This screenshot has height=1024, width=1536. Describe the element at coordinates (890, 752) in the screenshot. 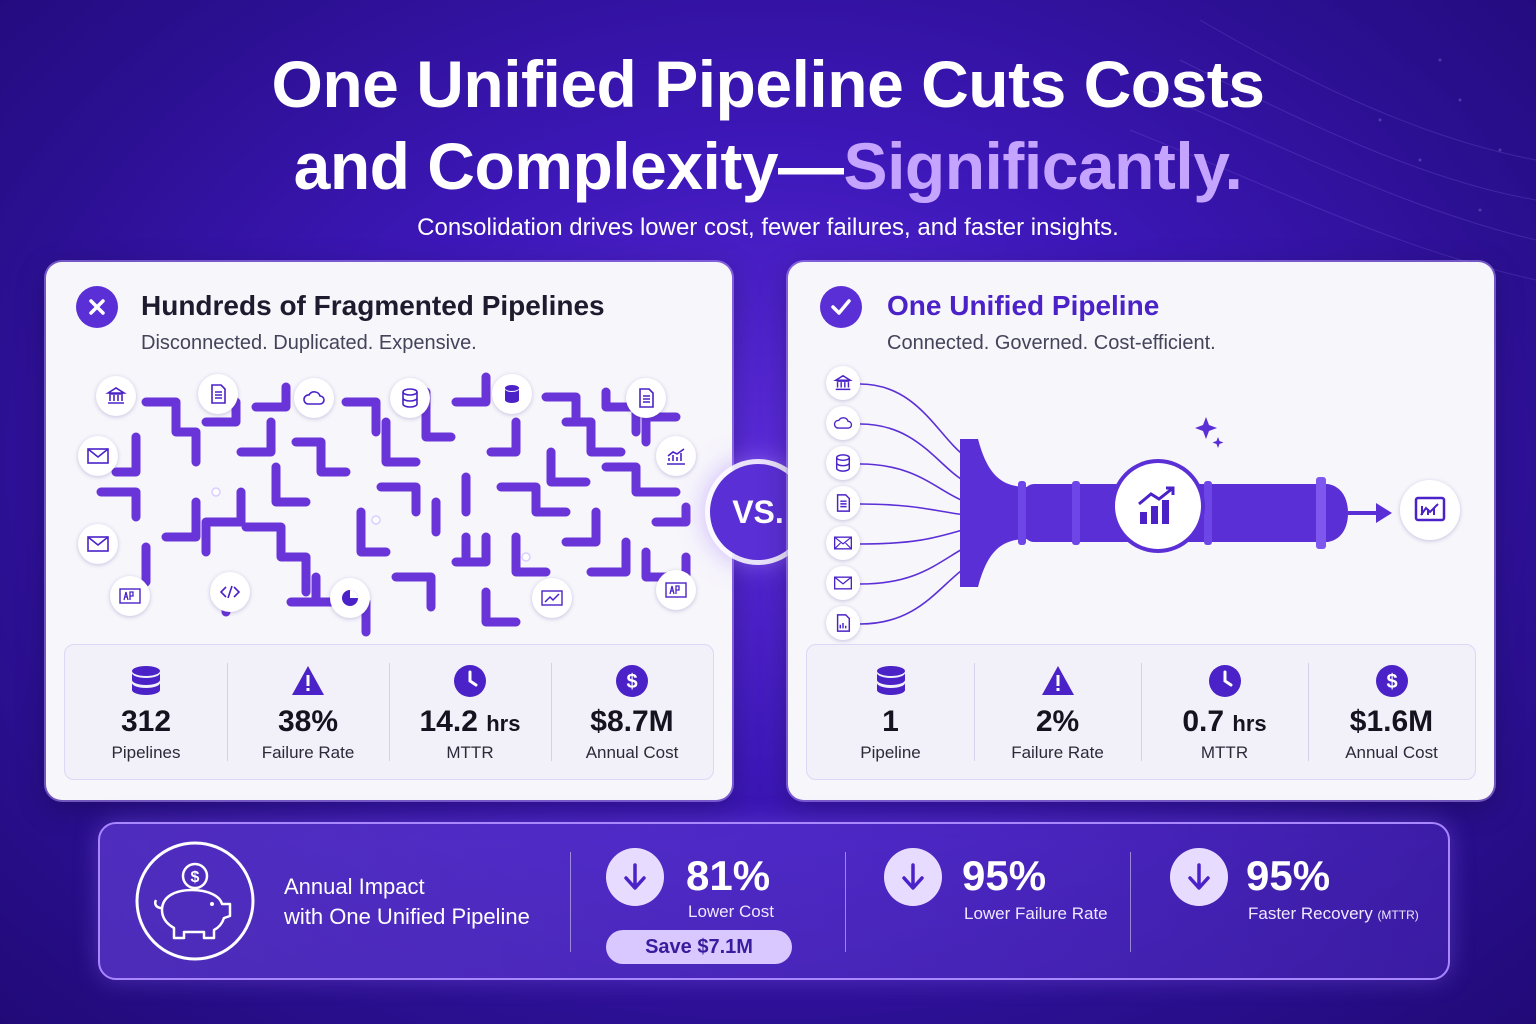

I see `stat-label: Pipeline` at that location.